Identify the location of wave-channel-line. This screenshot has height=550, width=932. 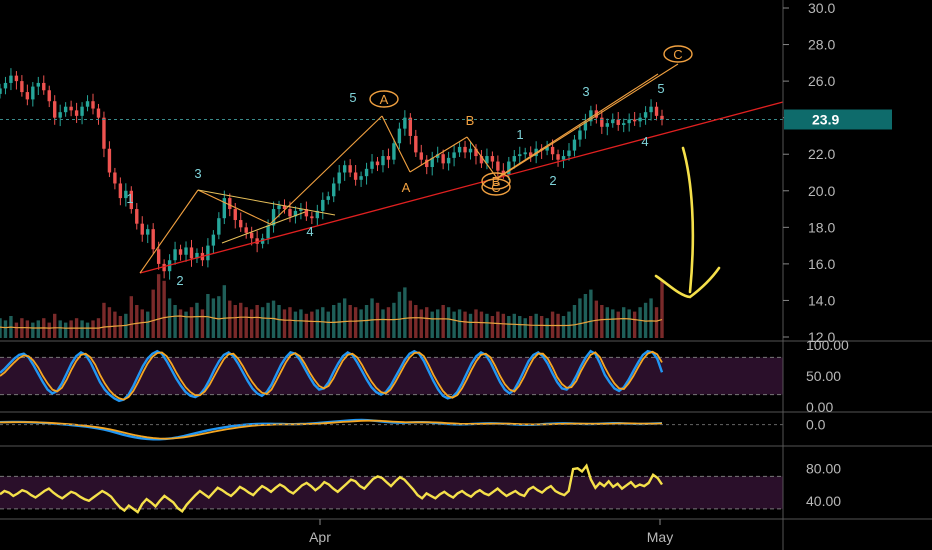
(588, 121).